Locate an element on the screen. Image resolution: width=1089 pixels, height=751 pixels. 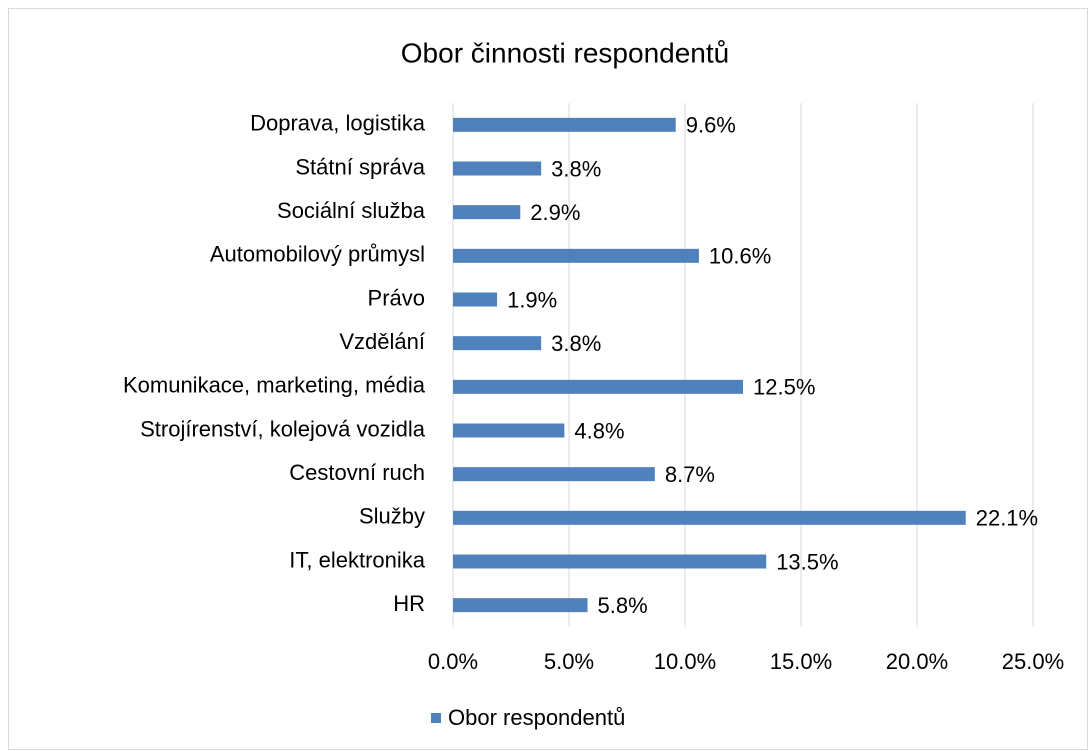
data-label: 1.9% is located at coordinates (532, 299).